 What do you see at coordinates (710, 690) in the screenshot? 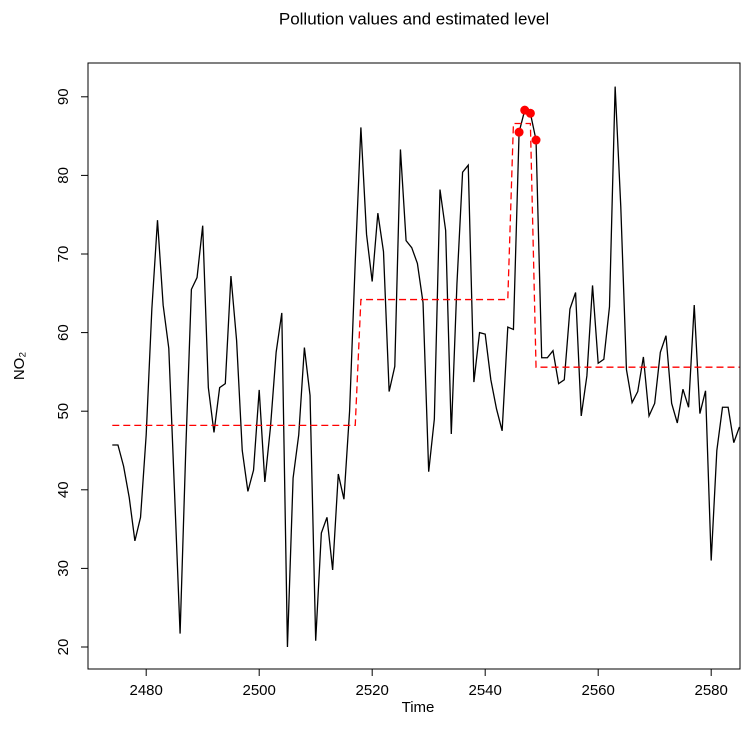
I see `x-tick-label: 2580` at bounding box center [710, 690].